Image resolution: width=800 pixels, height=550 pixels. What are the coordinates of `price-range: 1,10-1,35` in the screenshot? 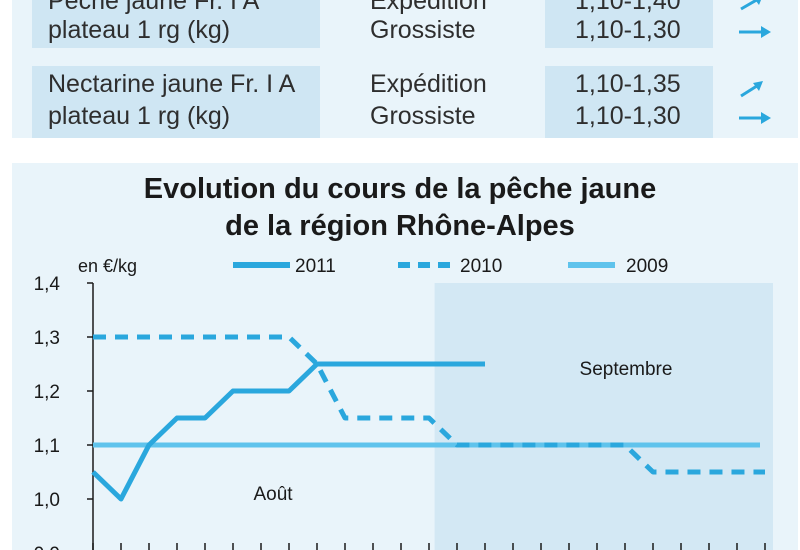 It's located at (628, 84).